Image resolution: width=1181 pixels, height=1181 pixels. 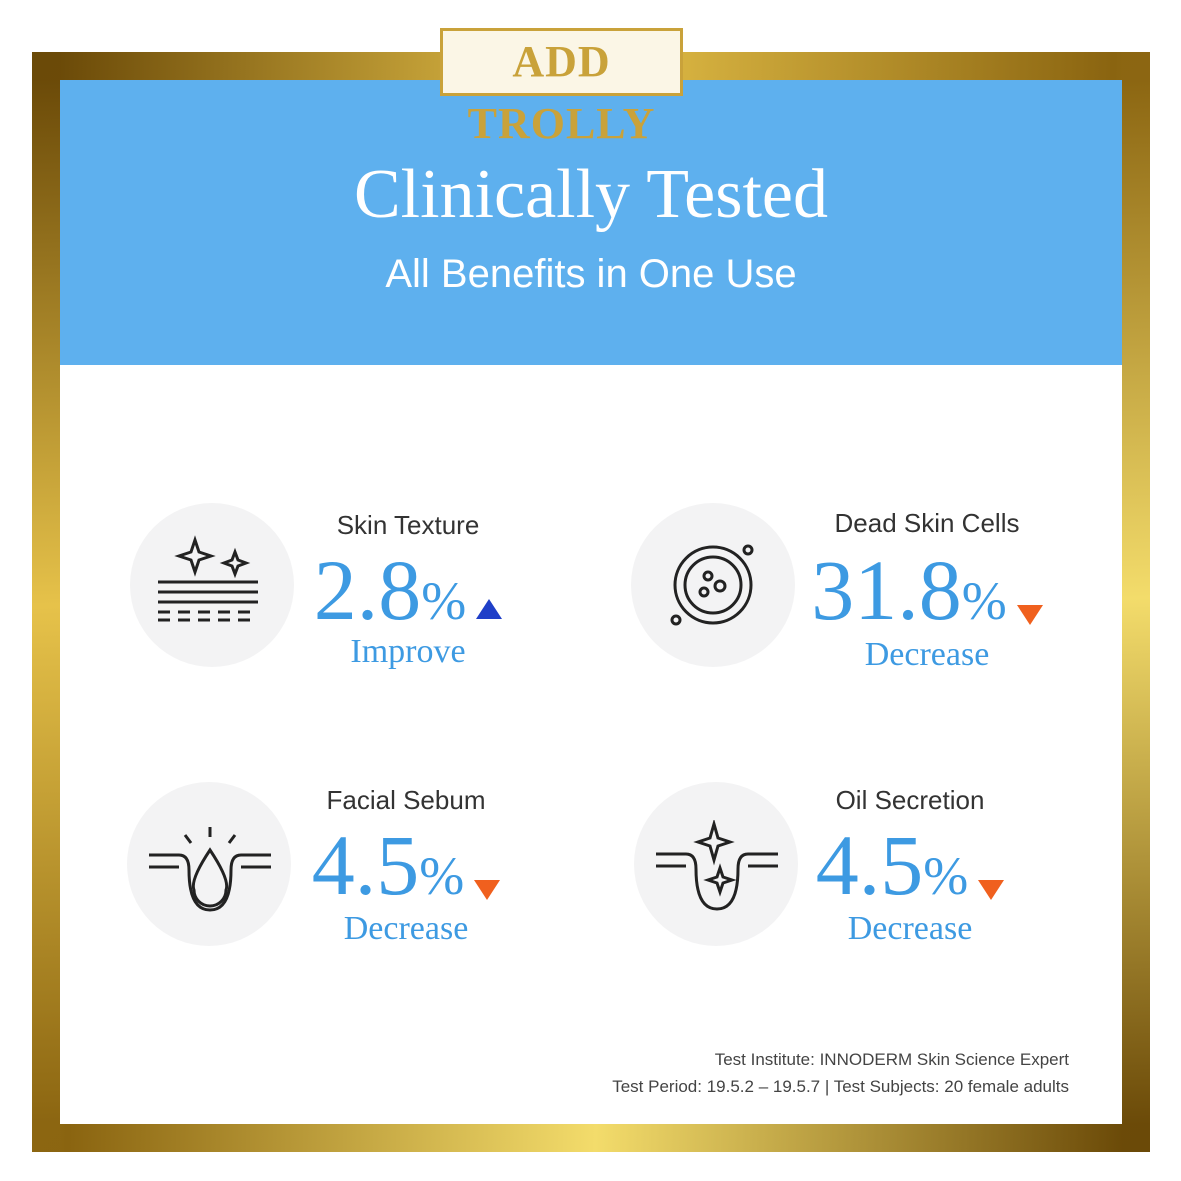 I want to click on item-value: 2.8, so click(x=367, y=590).